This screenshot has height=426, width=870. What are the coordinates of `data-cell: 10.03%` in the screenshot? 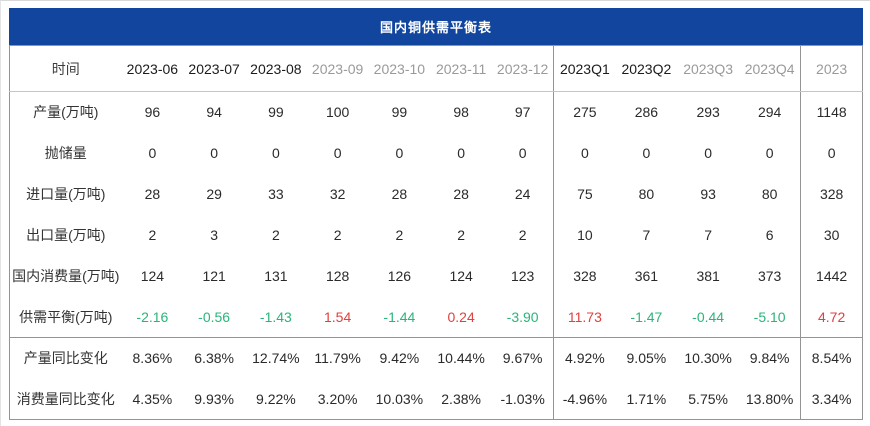 It's located at (399, 398).